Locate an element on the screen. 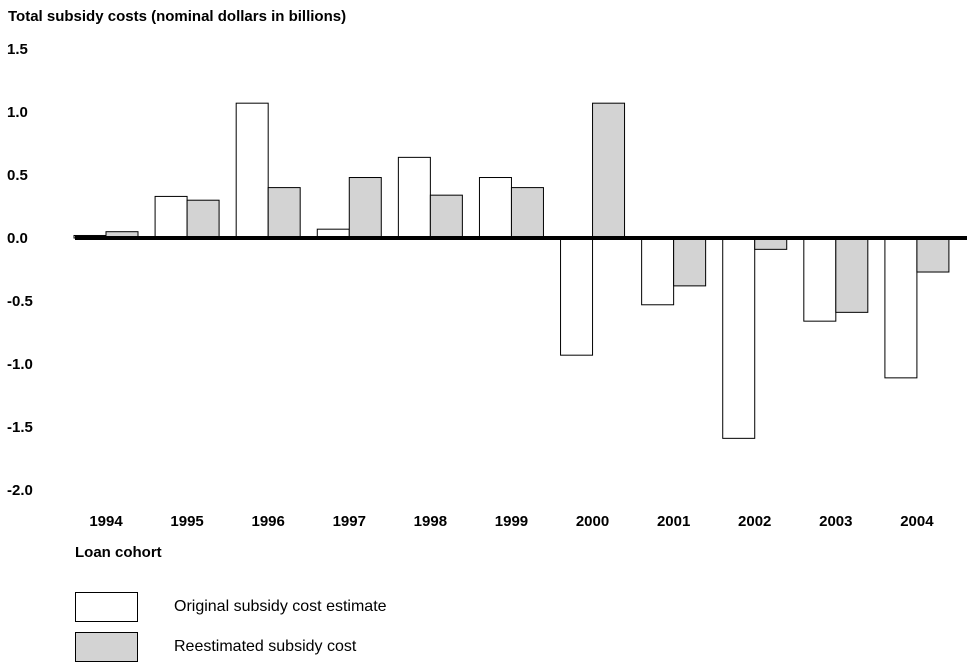 The width and height of the screenshot is (975, 670). x-tick-label: 1999 is located at coordinates (511, 521).